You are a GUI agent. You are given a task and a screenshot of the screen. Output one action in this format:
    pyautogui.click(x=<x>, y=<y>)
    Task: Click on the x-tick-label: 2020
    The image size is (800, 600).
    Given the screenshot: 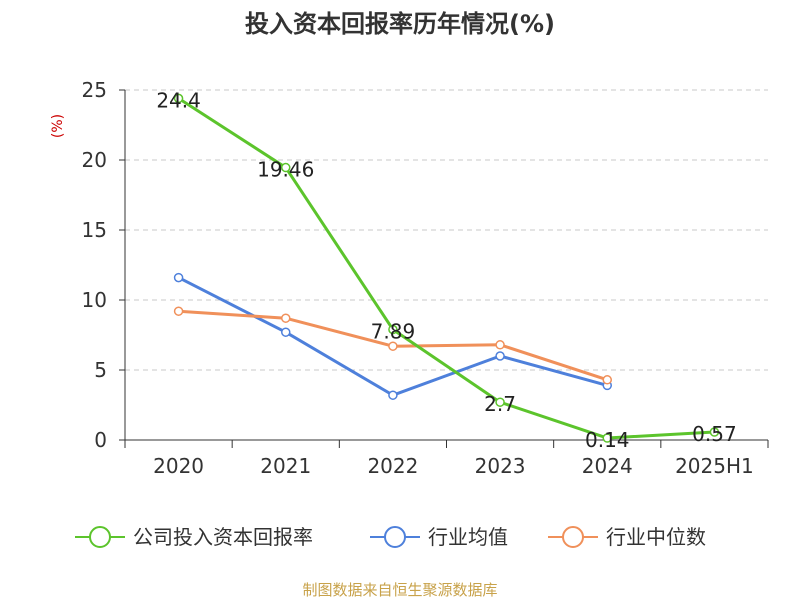 What is the action you would take?
    pyautogui.click(x=178, y=466)
    